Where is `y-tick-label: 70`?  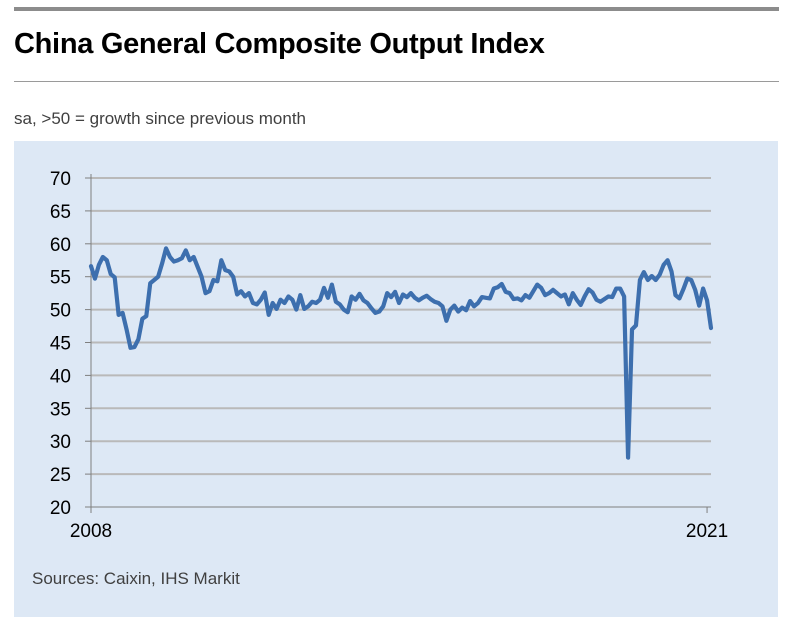
y-tick-label: 70 is located at coordinates (60, 179).